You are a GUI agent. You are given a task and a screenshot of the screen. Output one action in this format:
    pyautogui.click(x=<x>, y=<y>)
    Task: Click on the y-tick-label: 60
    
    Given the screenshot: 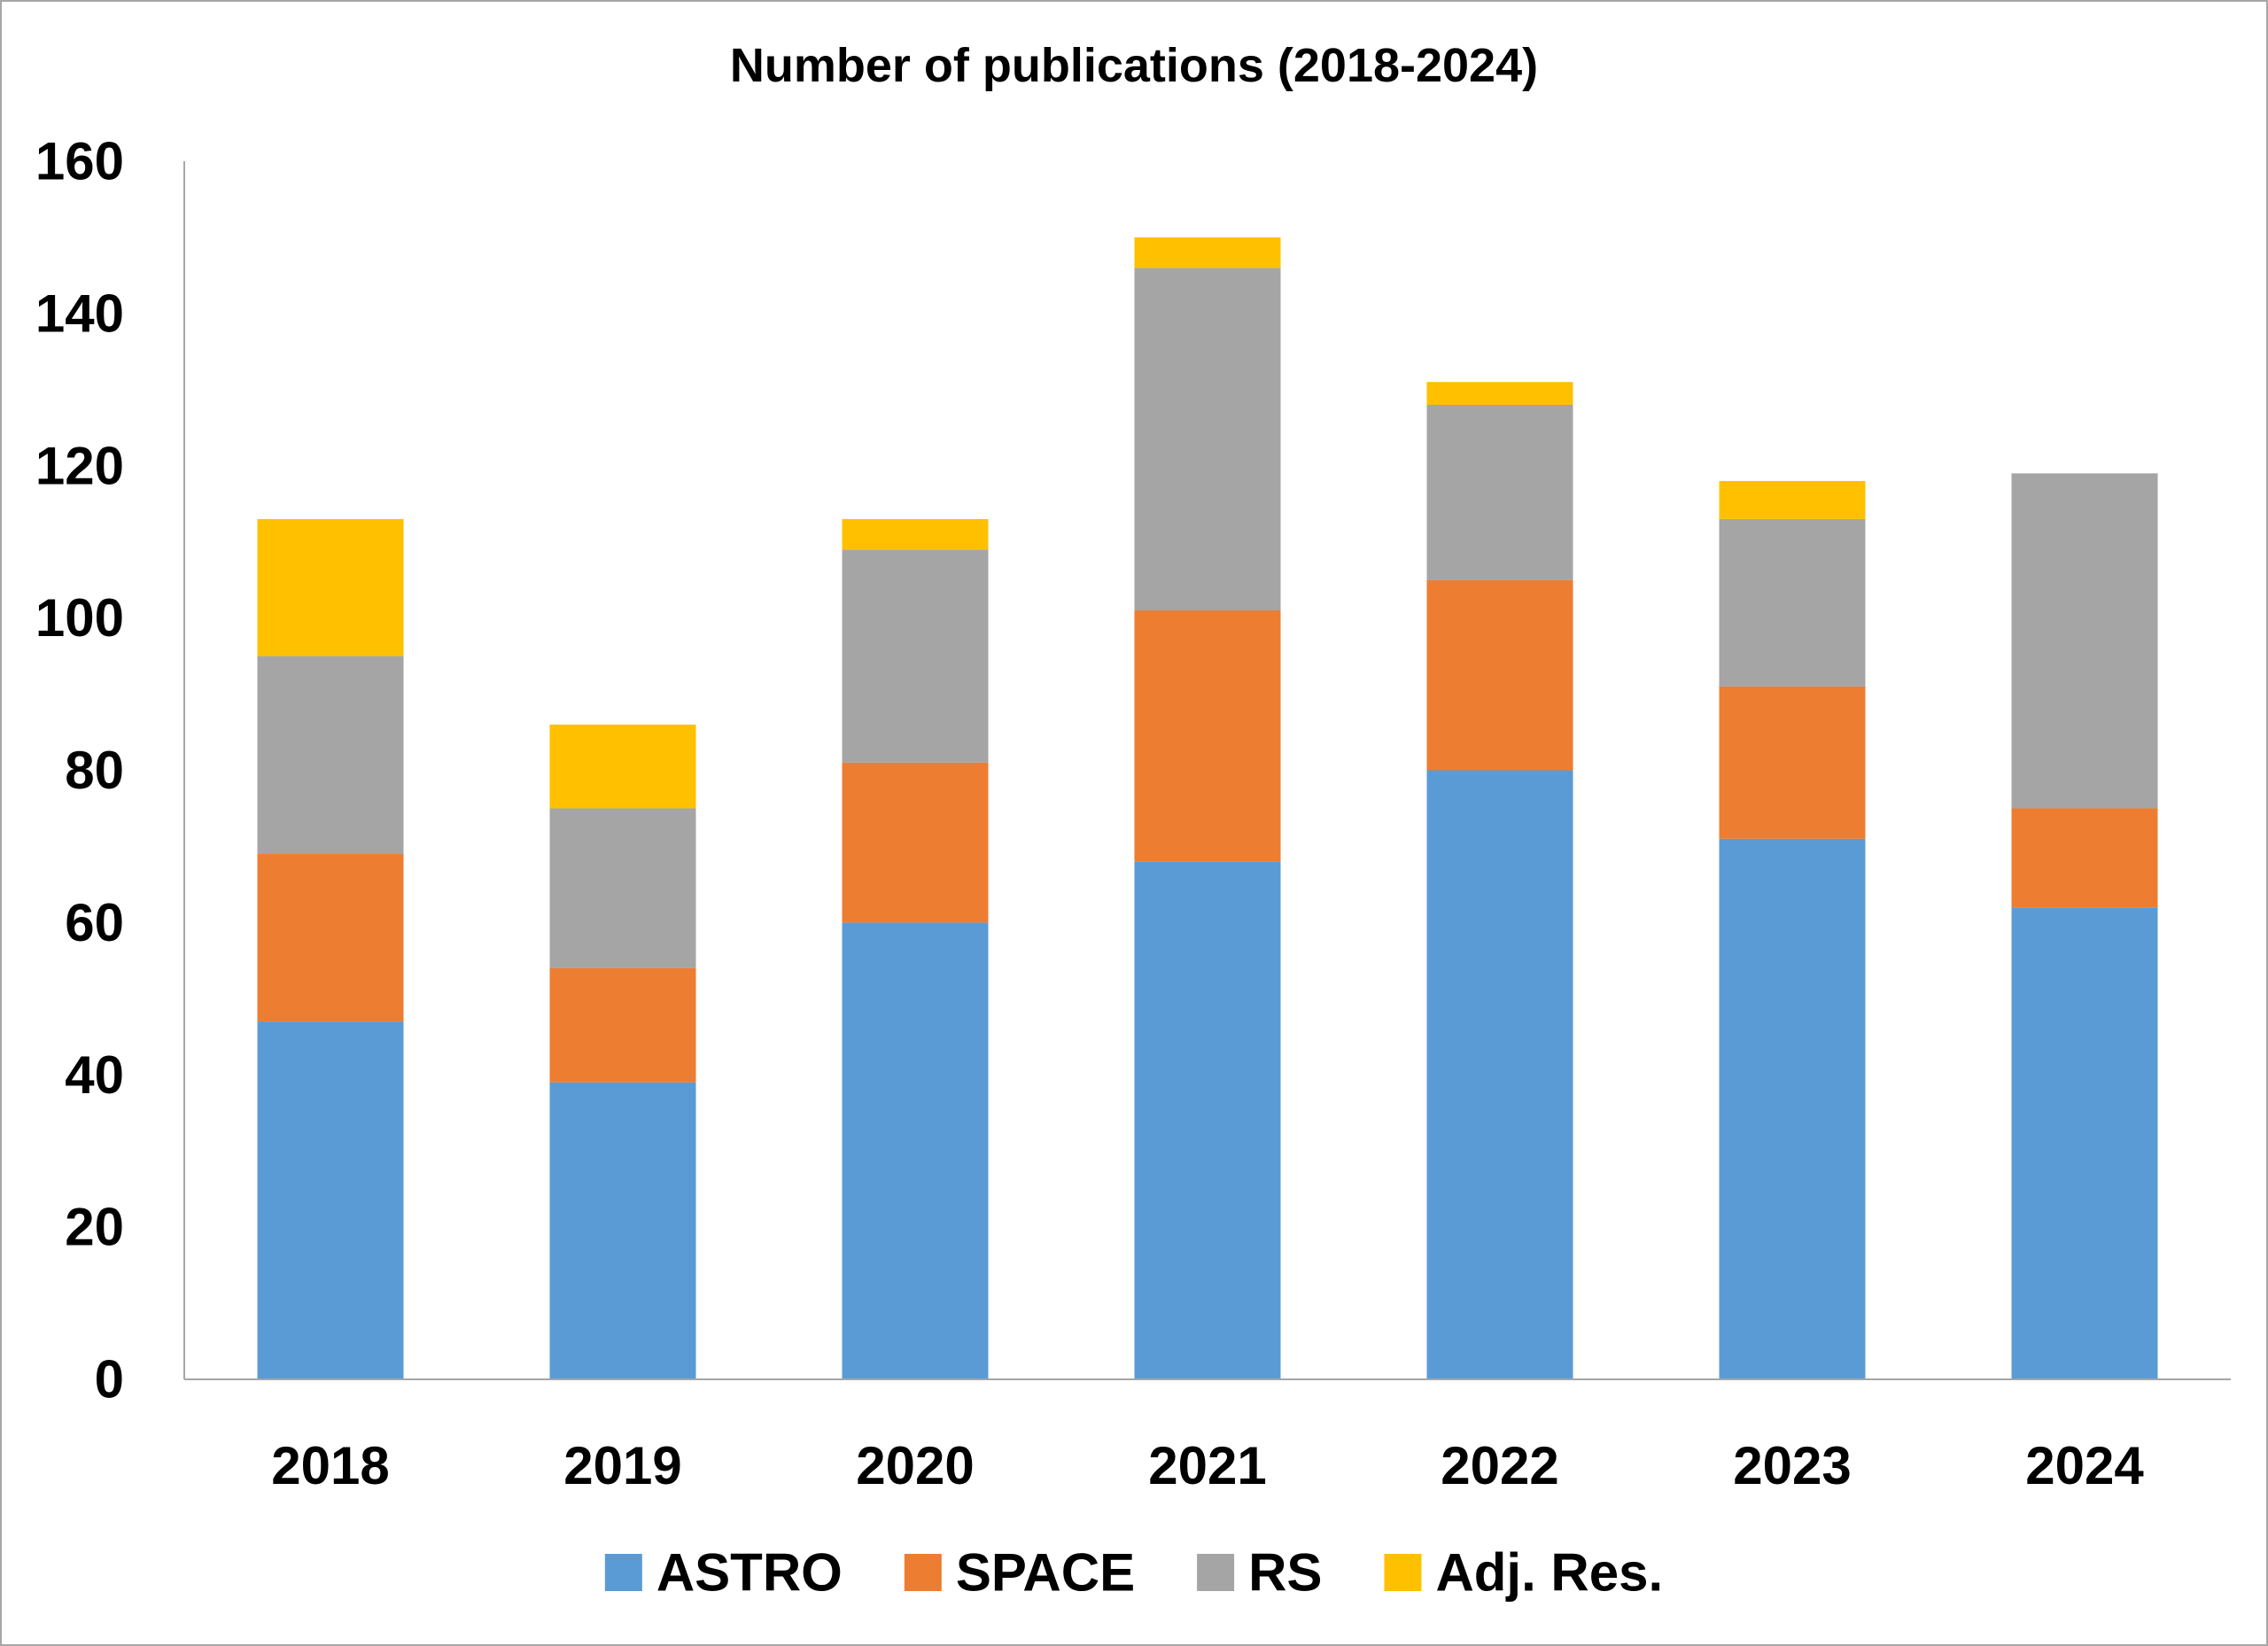 What is the action you would take?
    pyautogui.click(x=94, y=922)
    